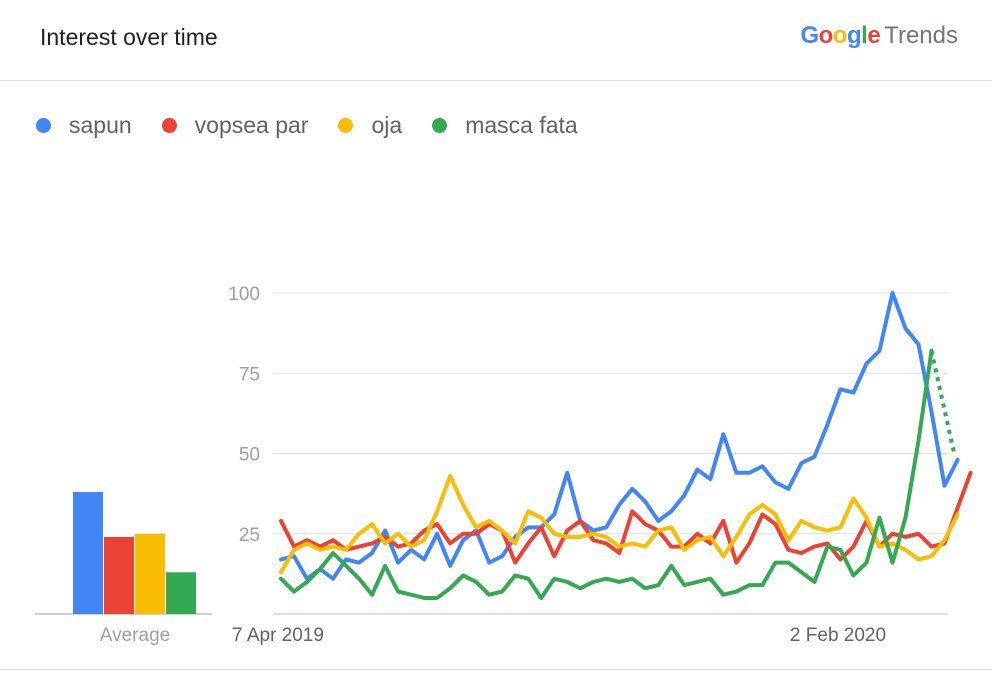 Image resolution: width=992 pixels, height=678 pixels. I want to click on legend-item-masca-fata: masca fata, so click(505, 125).